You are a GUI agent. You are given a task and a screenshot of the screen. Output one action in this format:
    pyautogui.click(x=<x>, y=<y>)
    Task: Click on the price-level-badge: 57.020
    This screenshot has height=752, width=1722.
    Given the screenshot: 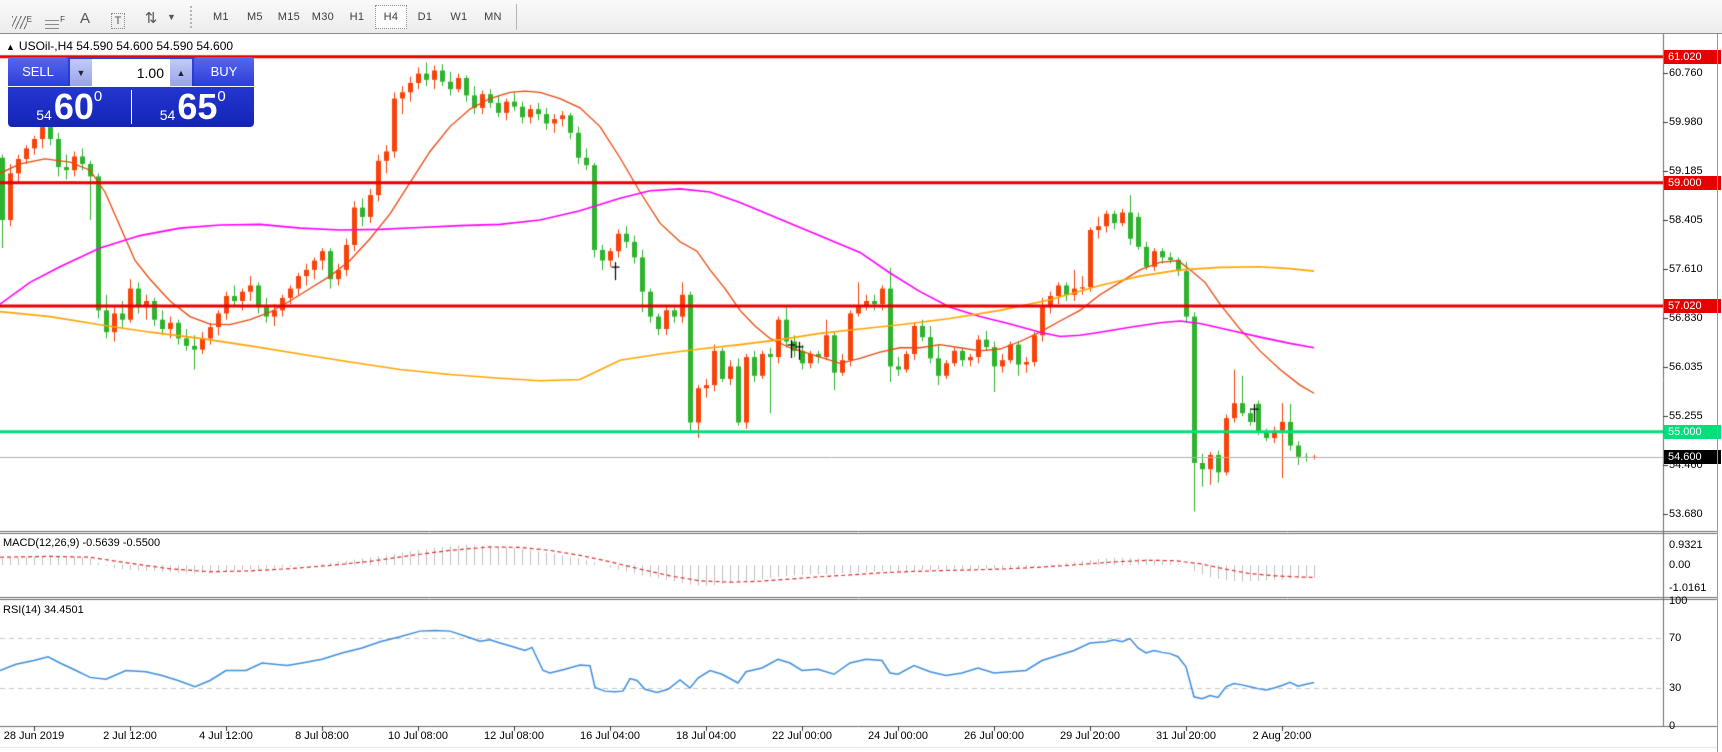 What is the action you would take?
    pyautogui.click(x=1692, y=306)
    